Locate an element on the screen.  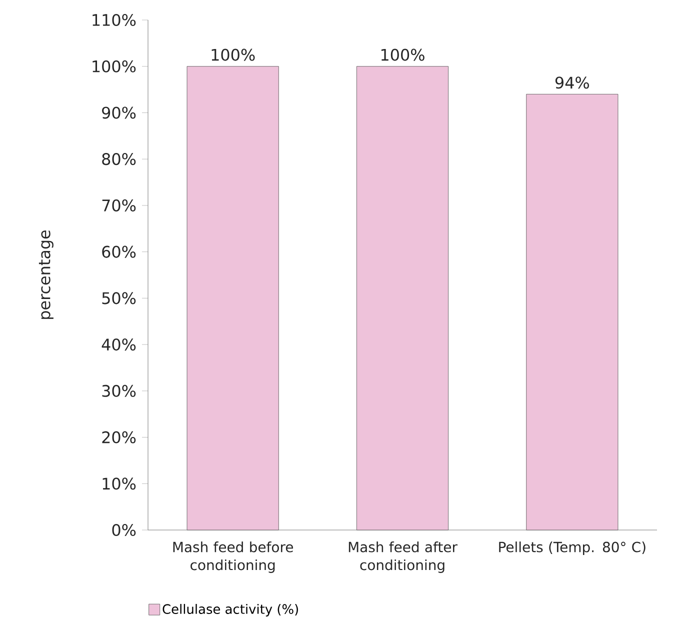
y-tick-label: 40% is located at coordinates (119, 344).